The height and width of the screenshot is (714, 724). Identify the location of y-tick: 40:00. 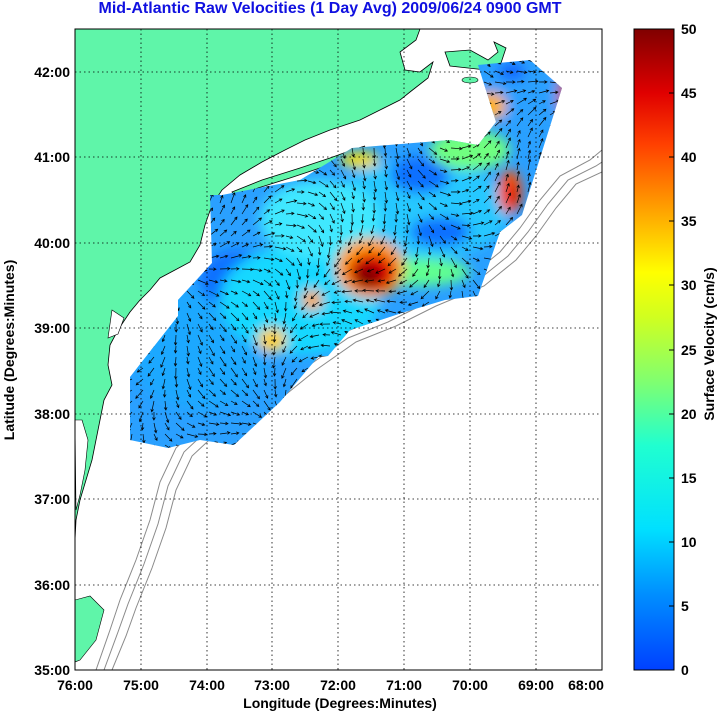
(52, 243).